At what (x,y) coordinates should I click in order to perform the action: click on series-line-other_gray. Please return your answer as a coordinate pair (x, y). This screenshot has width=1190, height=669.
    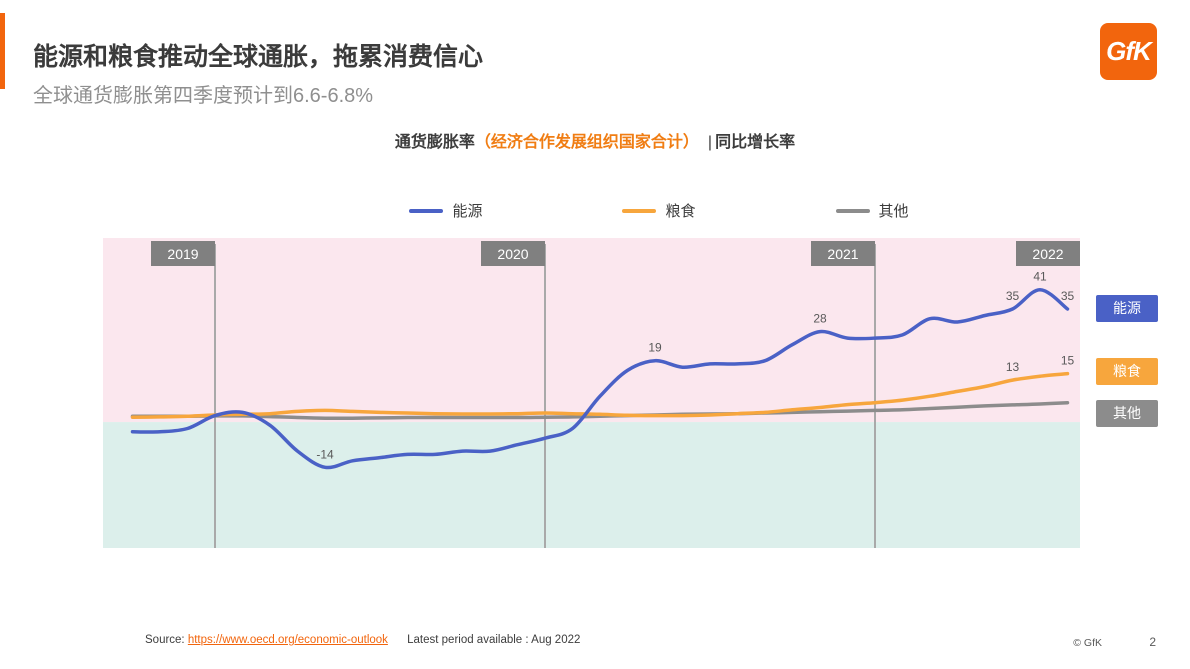
    Looking at the image, I should click on (600, 410).